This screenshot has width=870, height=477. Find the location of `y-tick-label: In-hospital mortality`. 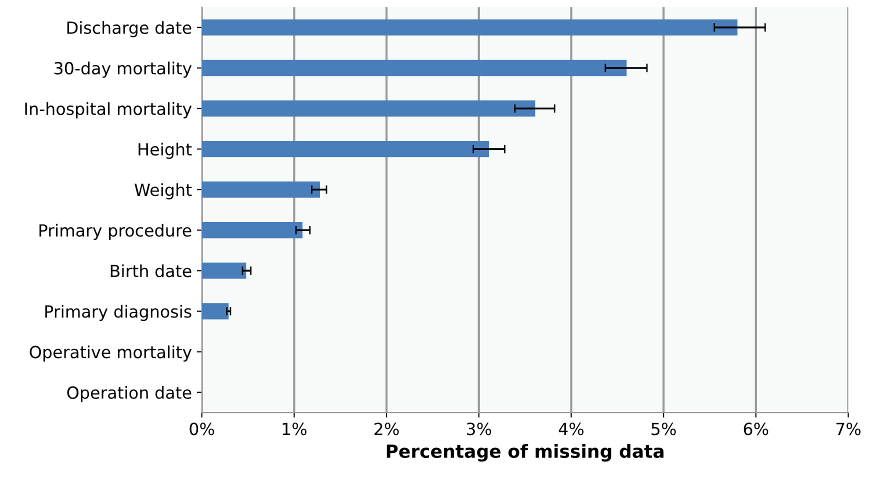

y-tick-label: In-hospital mortality is located at coordinates (108, 110).